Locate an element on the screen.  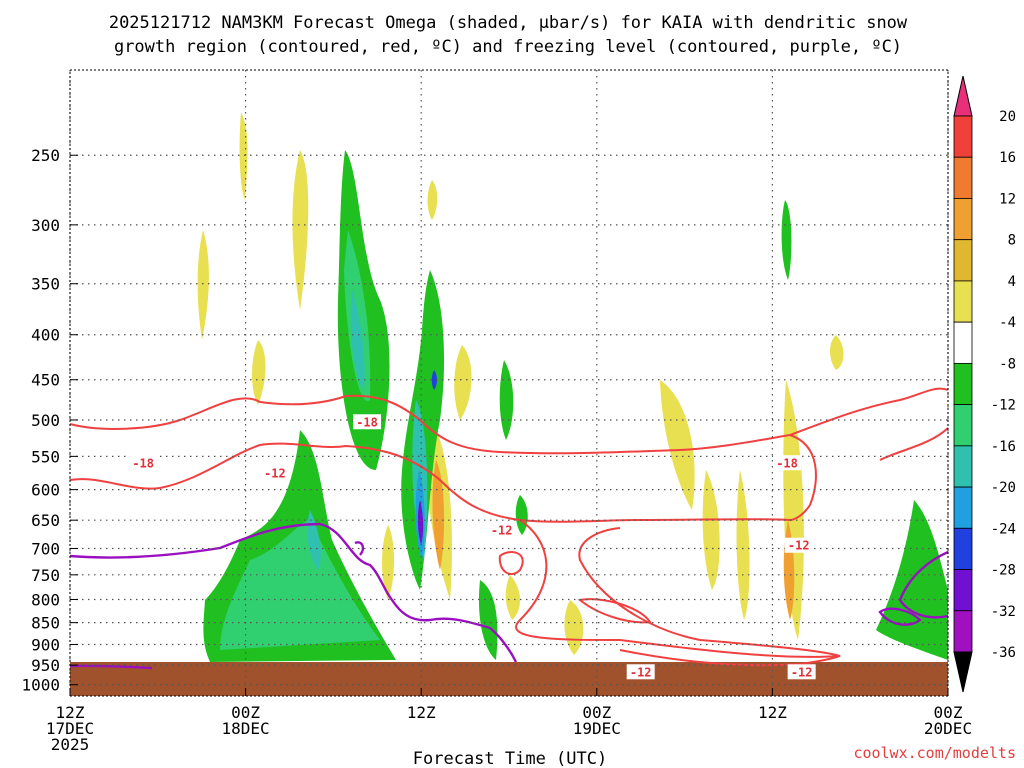
y-tick-label-450: 450 is located at coordinates (45, 380).